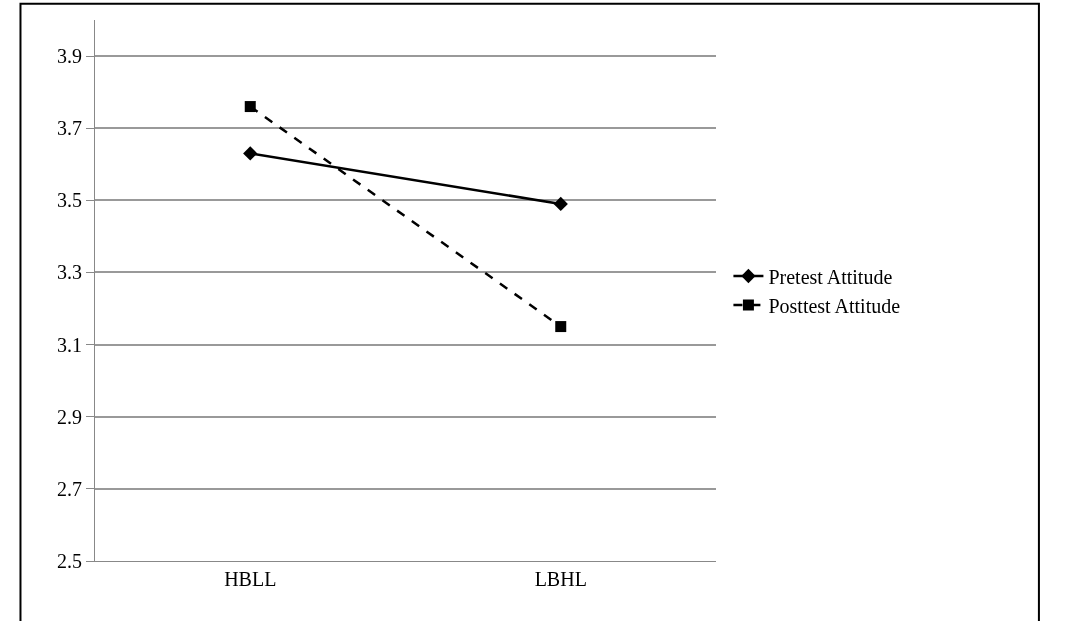 The width and height of the screenshot is (1076, 621). I want to click on y-tick-label: 3.1, so click(69, 344).